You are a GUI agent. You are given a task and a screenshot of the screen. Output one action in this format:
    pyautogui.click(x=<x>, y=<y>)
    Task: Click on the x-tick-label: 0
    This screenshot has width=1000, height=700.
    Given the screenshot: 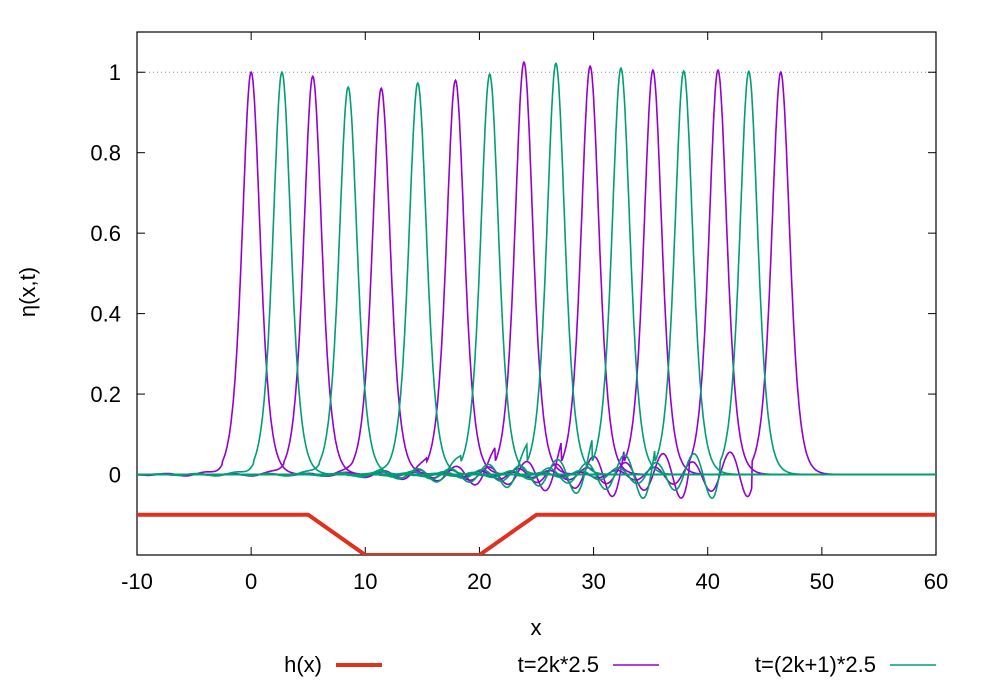 What is the action you would take?
    pyautogui.click(x=251, y=581)
    